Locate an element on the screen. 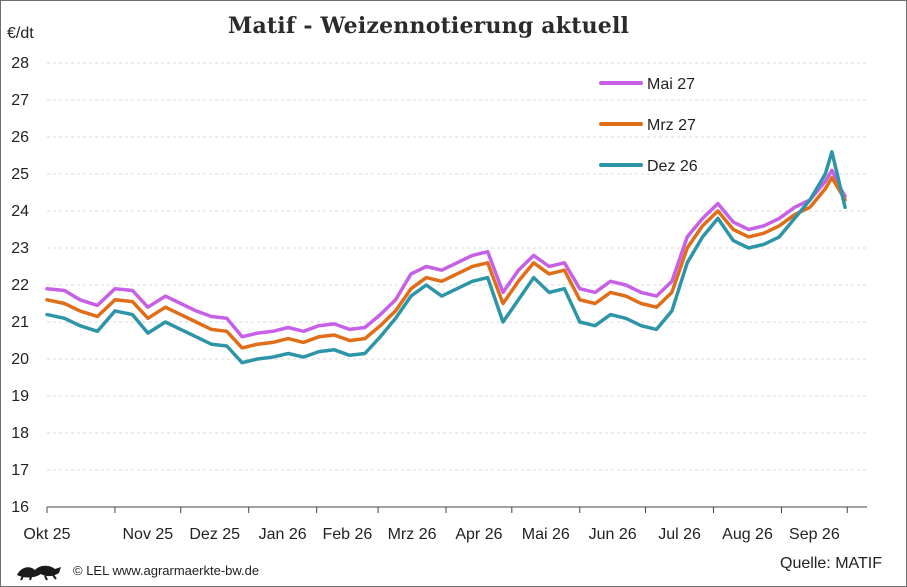  y-tick-label: 16 is located at coordinates (20, 507).